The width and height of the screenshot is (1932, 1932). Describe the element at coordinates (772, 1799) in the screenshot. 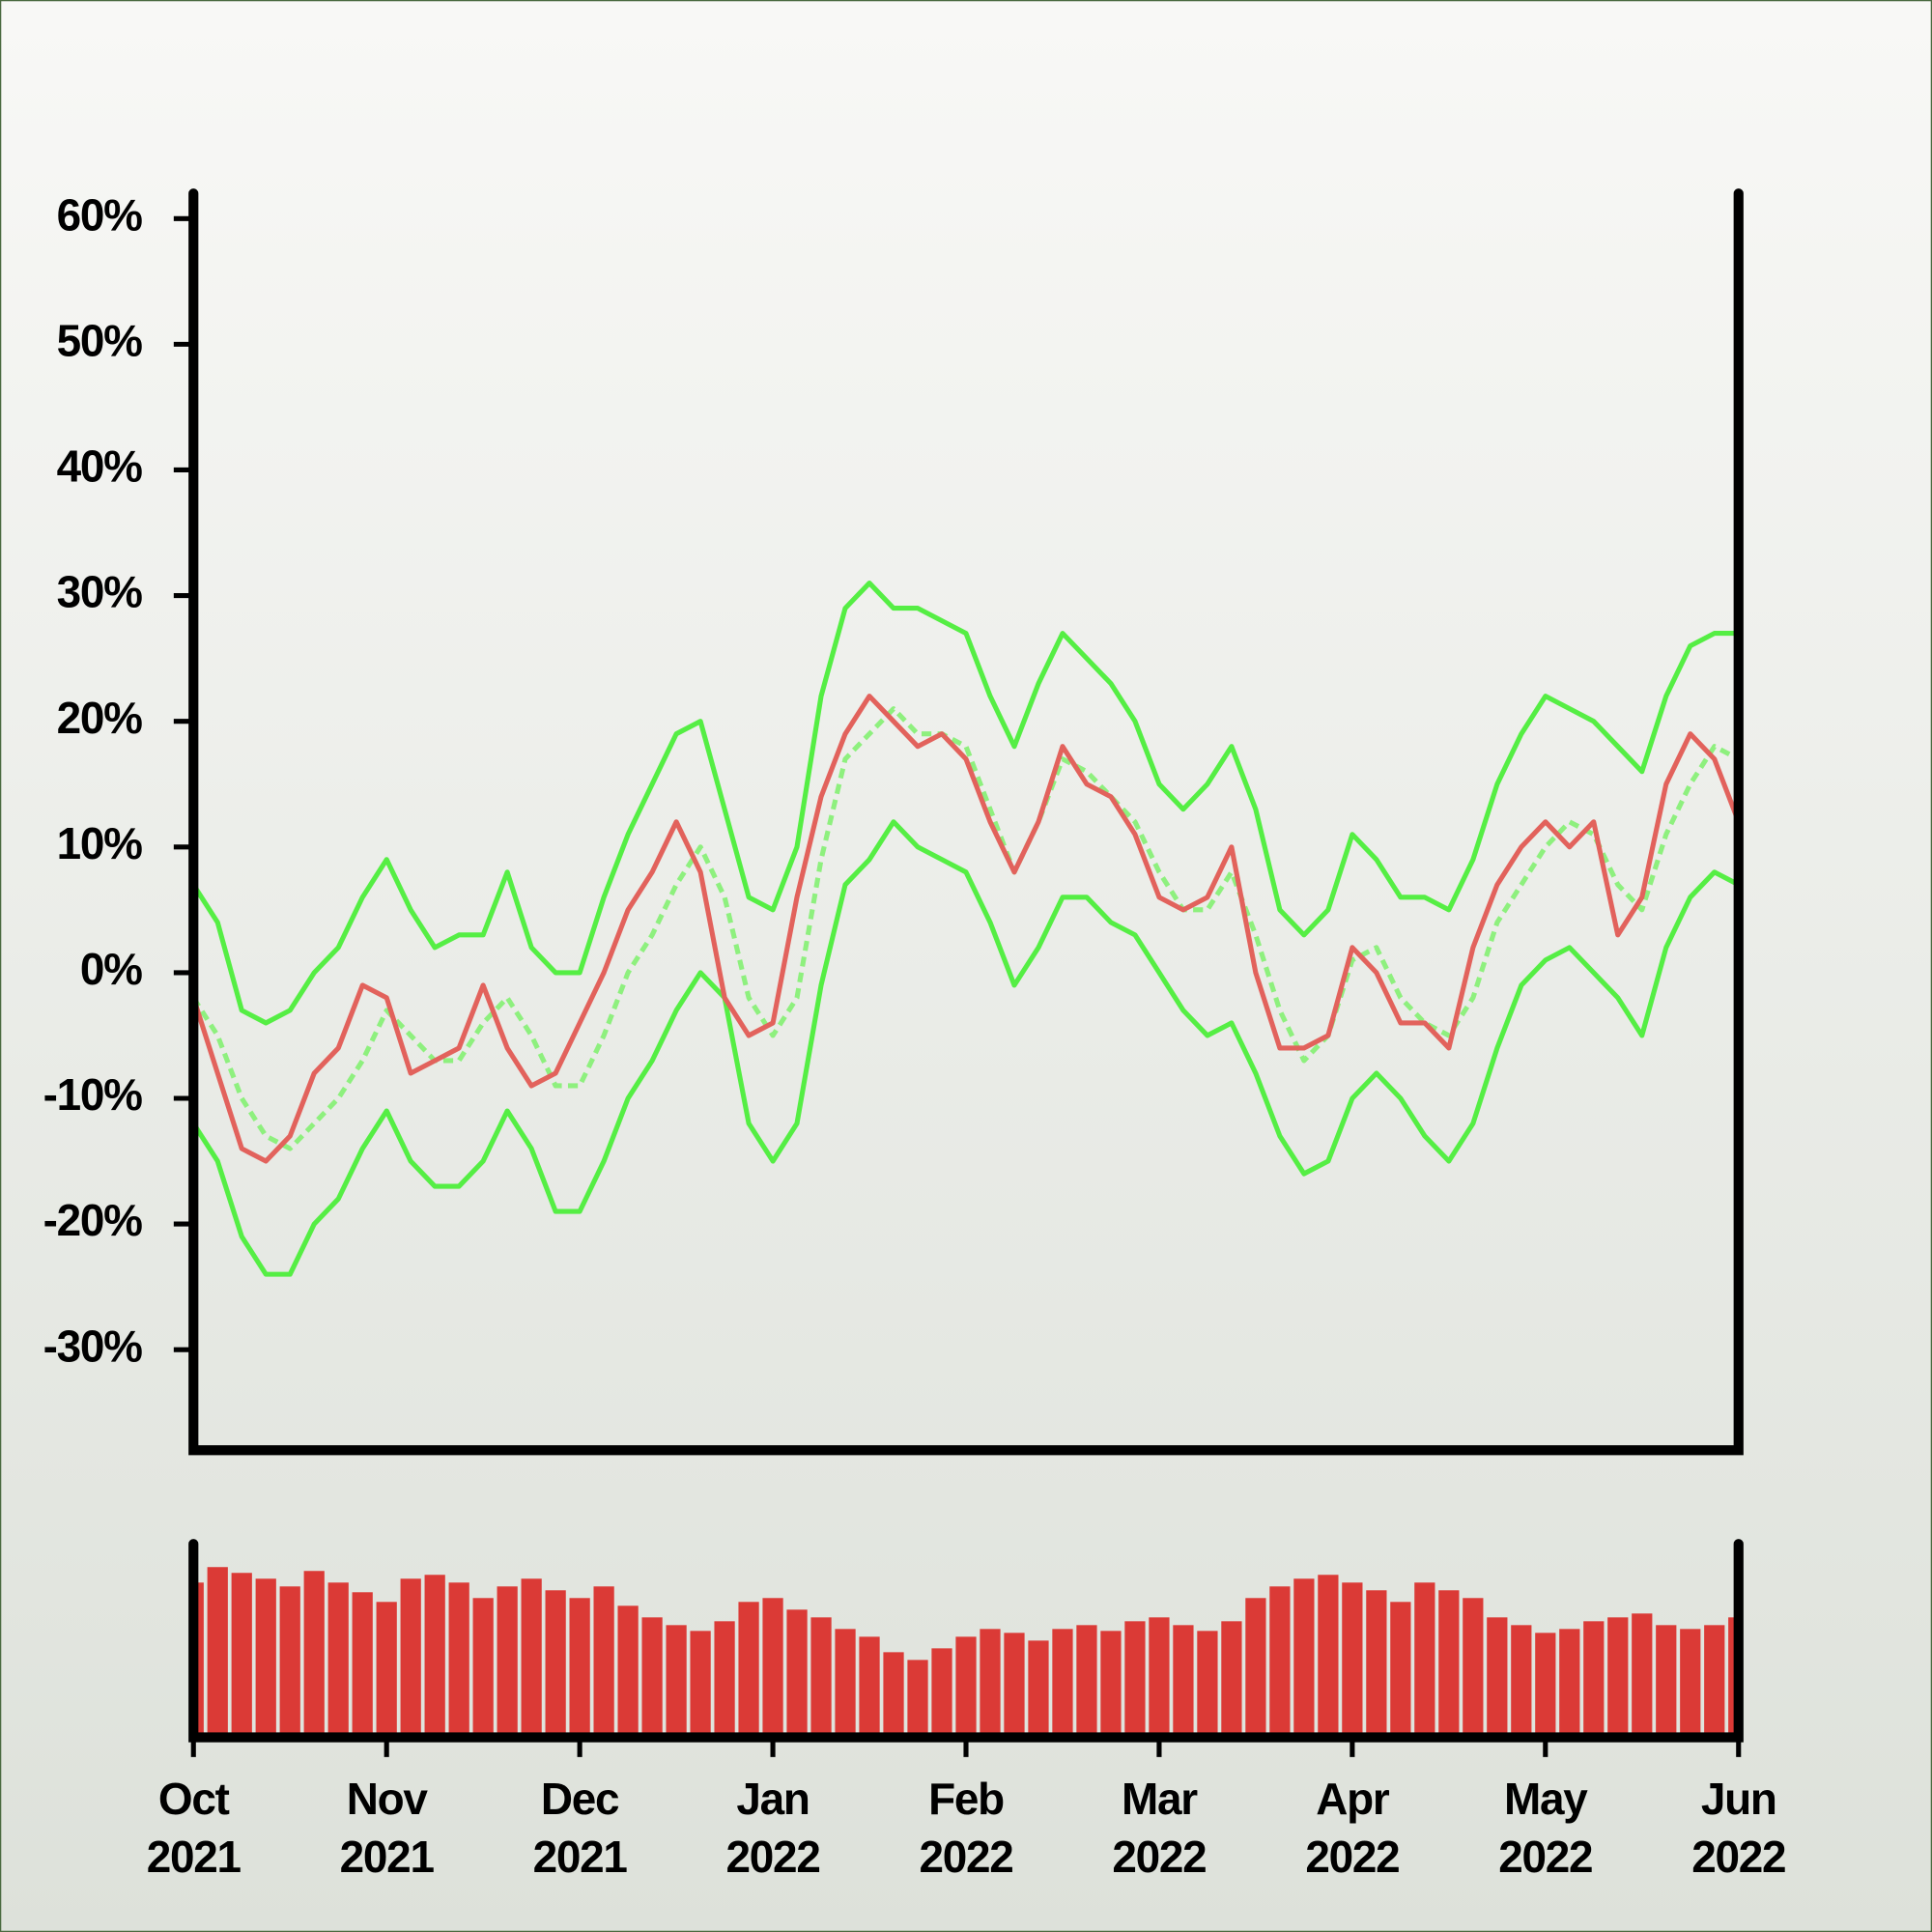

I see `x-tick-label: Jan` at that location.